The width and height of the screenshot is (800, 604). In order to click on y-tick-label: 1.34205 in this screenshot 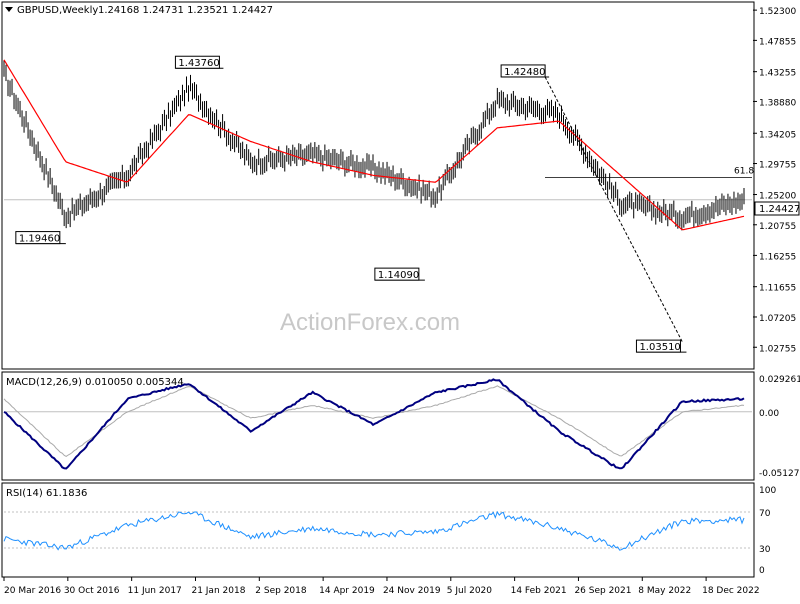, I will do `click(777, 135)`.